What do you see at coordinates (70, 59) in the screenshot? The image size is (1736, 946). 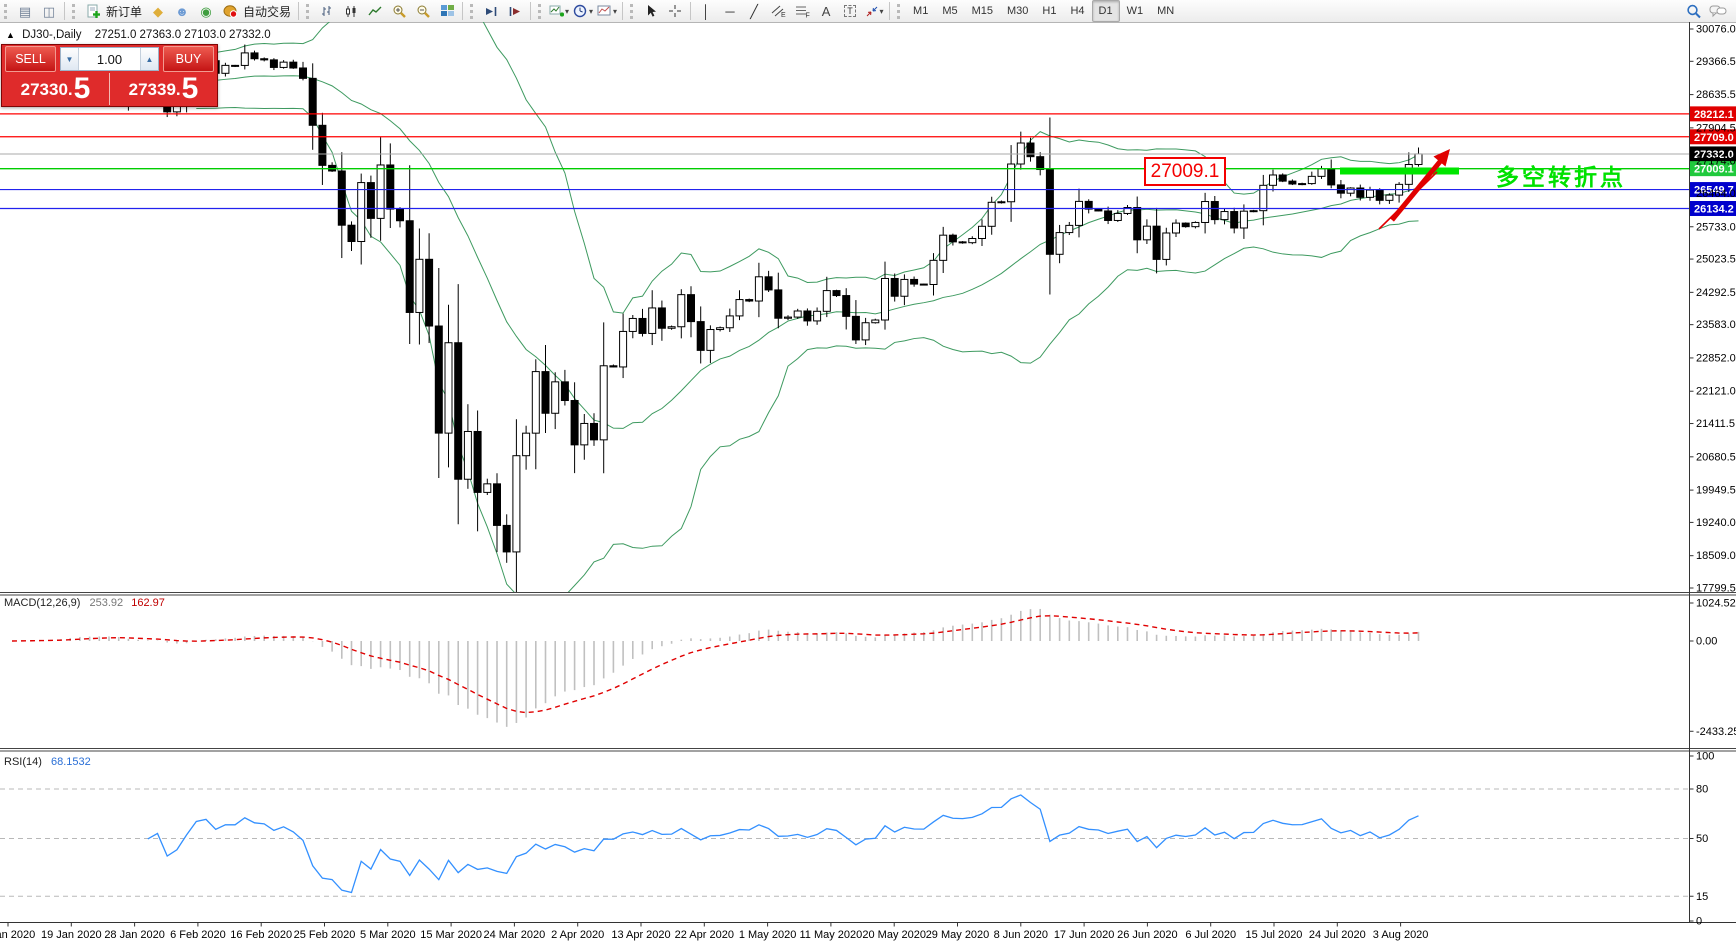 I see `volume-down-button: ▼` at bounding box center [70, 59].